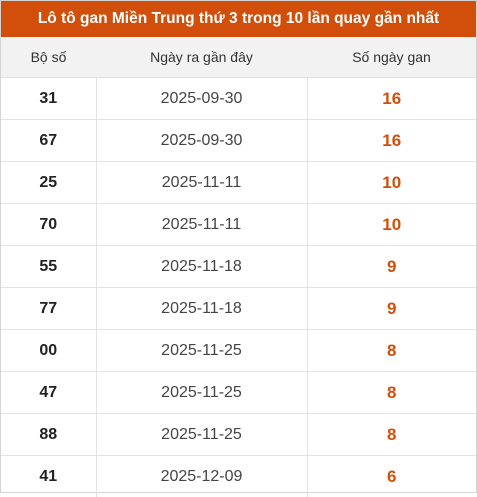  What do you see at coordinates (48, 309) in the screenshot?
I see `lotto-number: 77` at bounding box center [48, 309].